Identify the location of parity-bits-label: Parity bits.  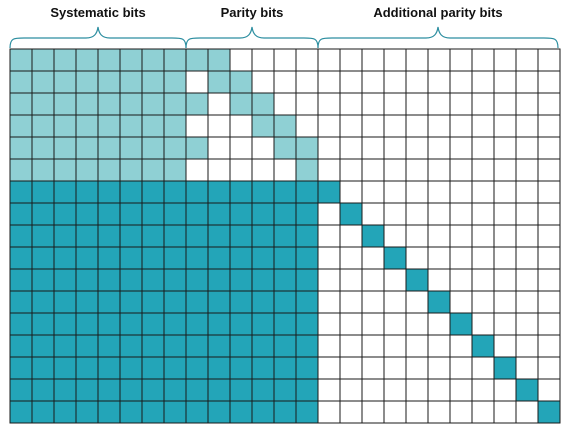
(252, 12).